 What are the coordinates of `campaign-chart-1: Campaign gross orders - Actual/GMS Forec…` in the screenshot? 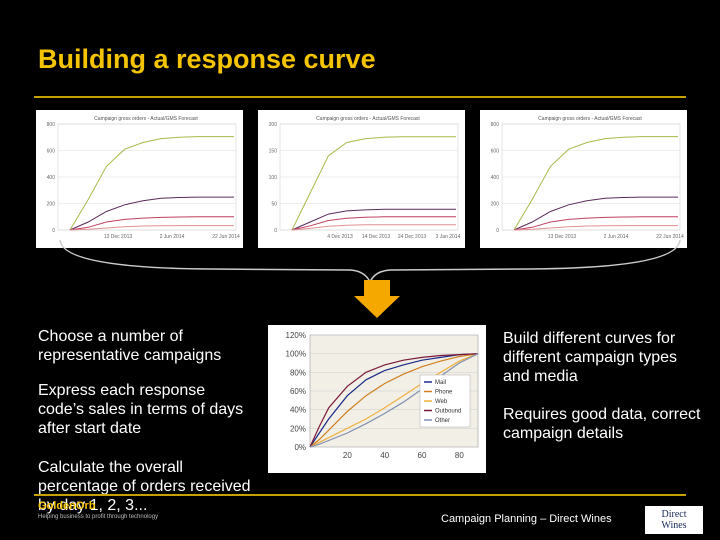 It's located at (139, 179).